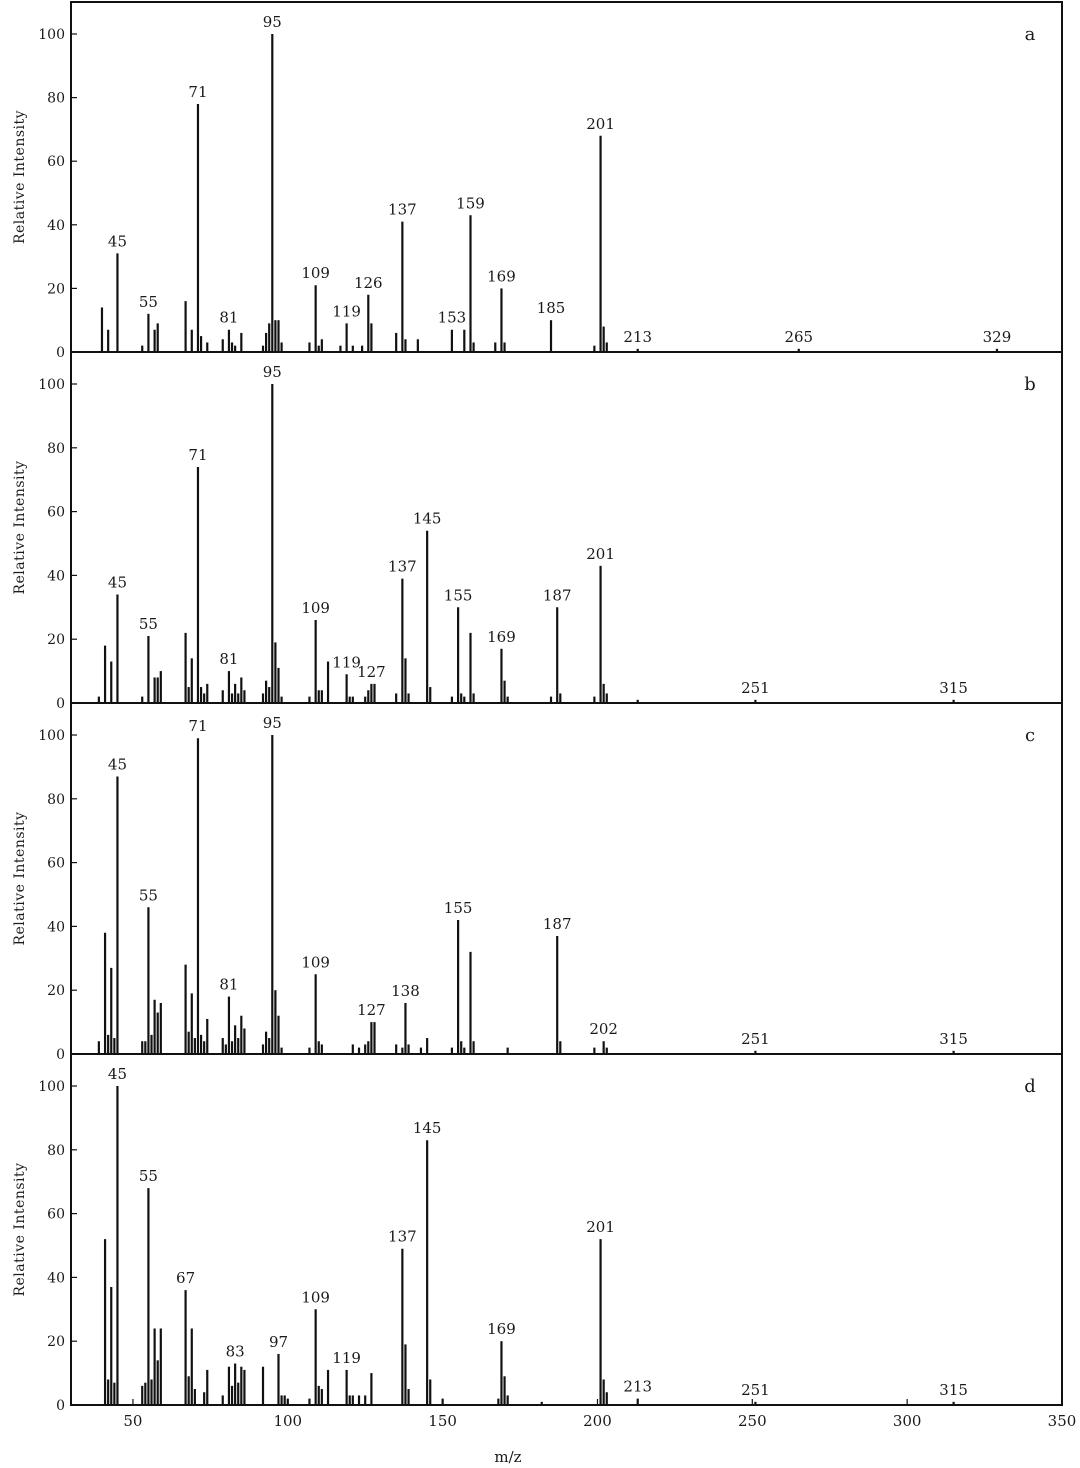  Describe the element at coordinates (798, 337) in the screenshot. I see `peak-label: 265` at that location.